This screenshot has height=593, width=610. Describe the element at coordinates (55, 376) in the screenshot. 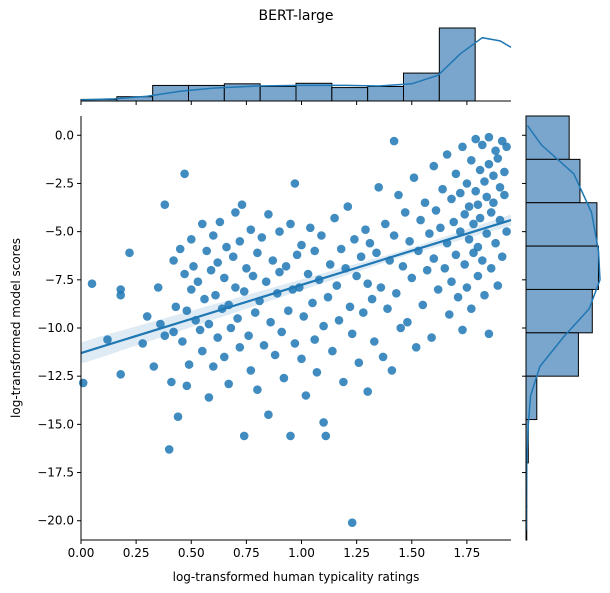

I see `y-tick-label: −12.5` at that location.